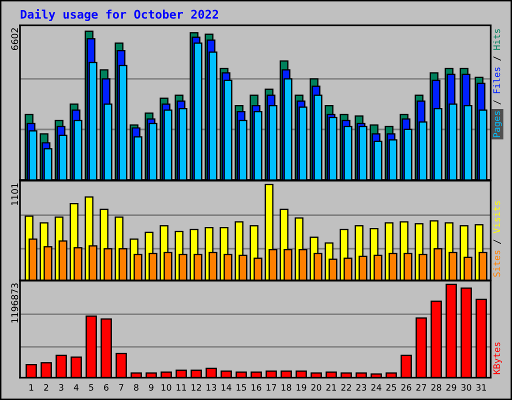 The image size is (512, 400). I want to click on x-tick-label: 6, so click(106, 387).